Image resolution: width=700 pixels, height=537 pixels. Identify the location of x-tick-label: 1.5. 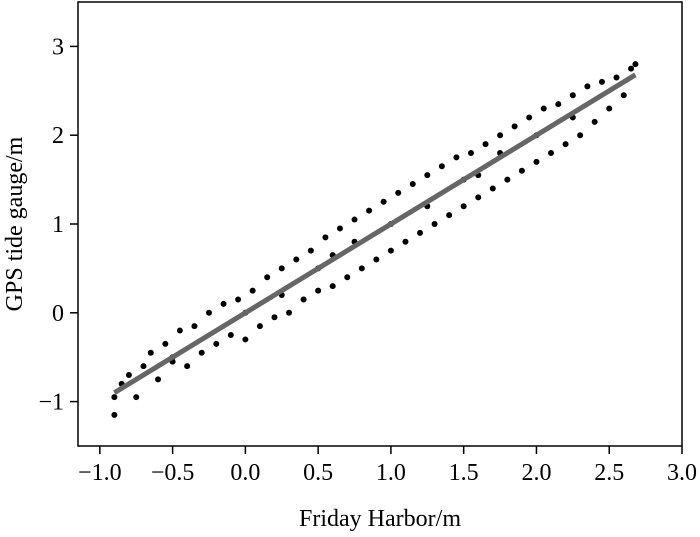
(464, 473).